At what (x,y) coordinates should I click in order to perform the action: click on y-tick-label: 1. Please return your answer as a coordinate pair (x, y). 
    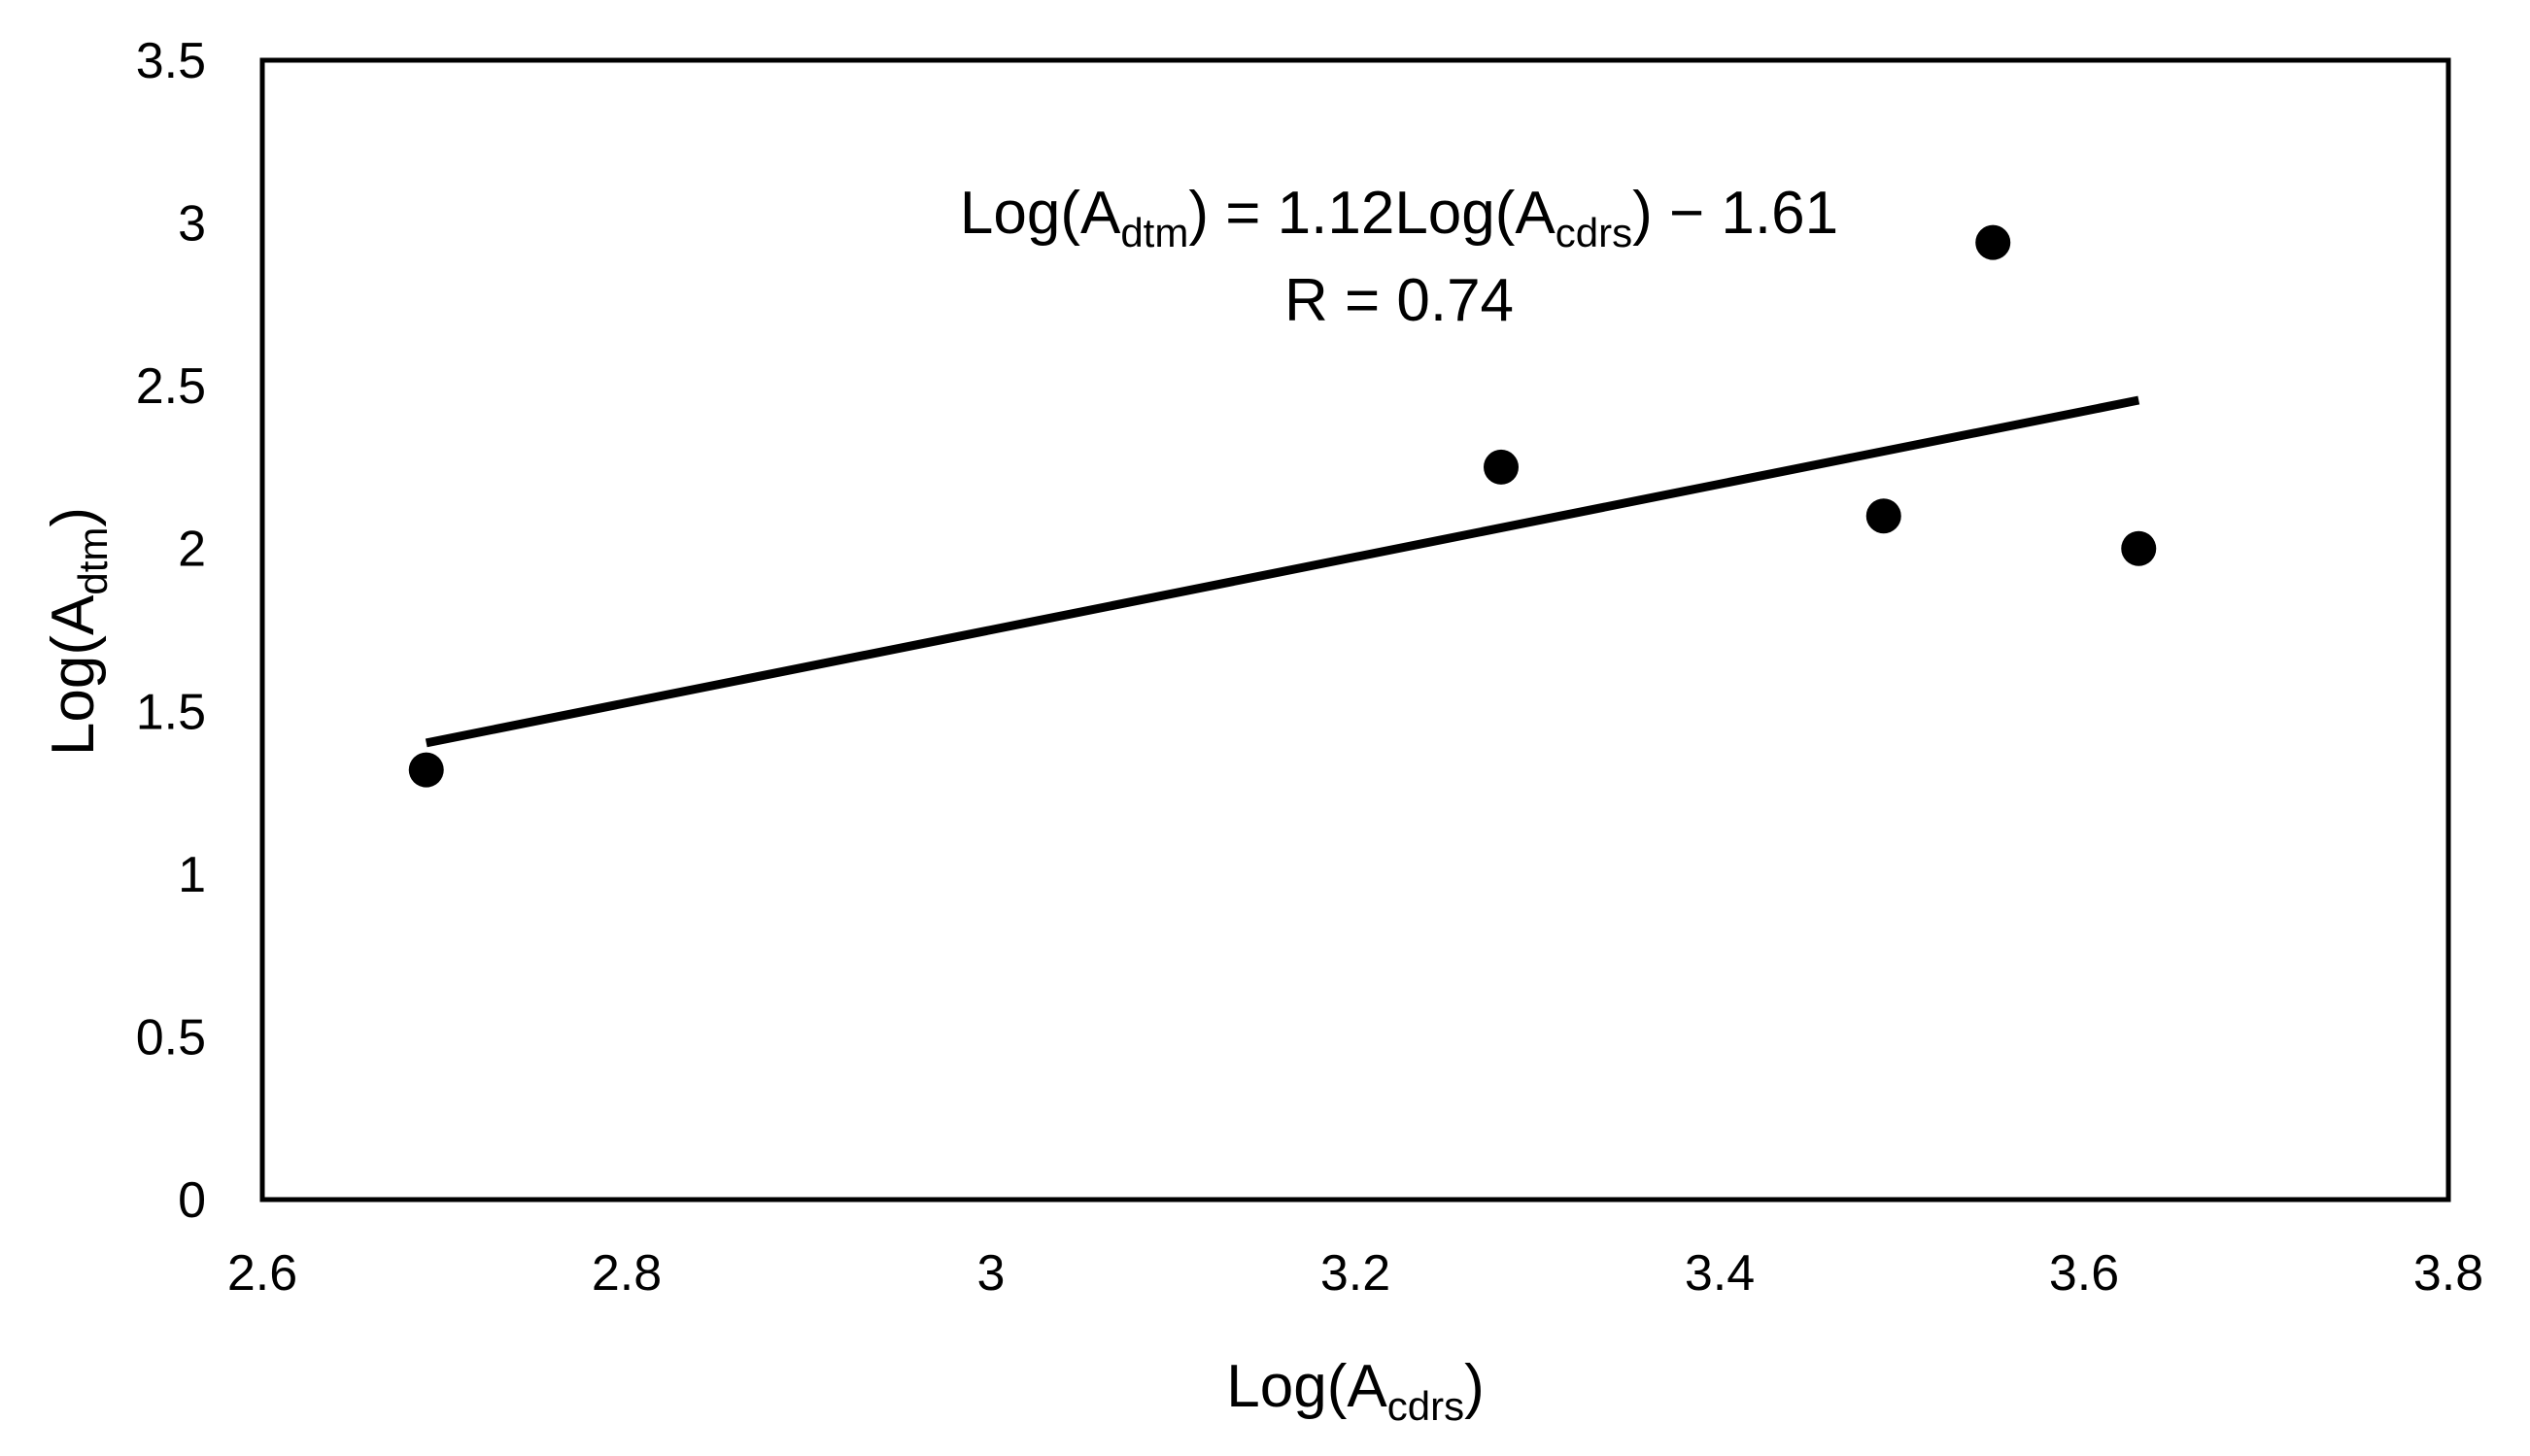
    Looking at the image, I should click on (192, 875).